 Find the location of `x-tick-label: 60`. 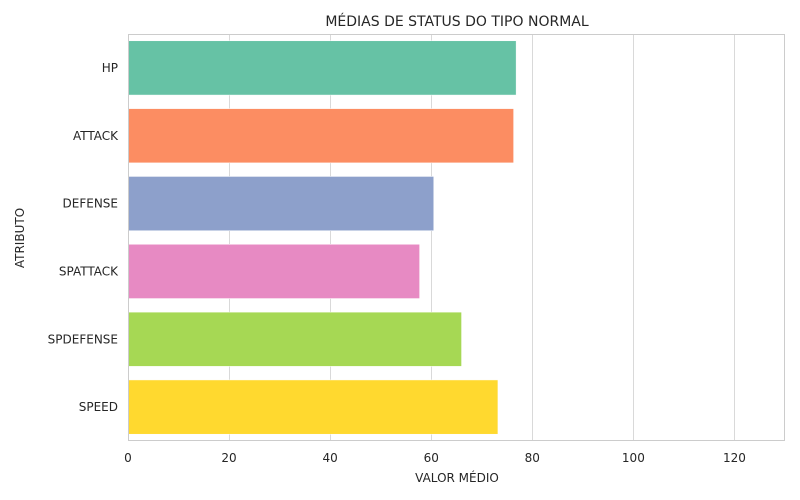

x-tick-label: 60 is located at coordinates (431, 458).